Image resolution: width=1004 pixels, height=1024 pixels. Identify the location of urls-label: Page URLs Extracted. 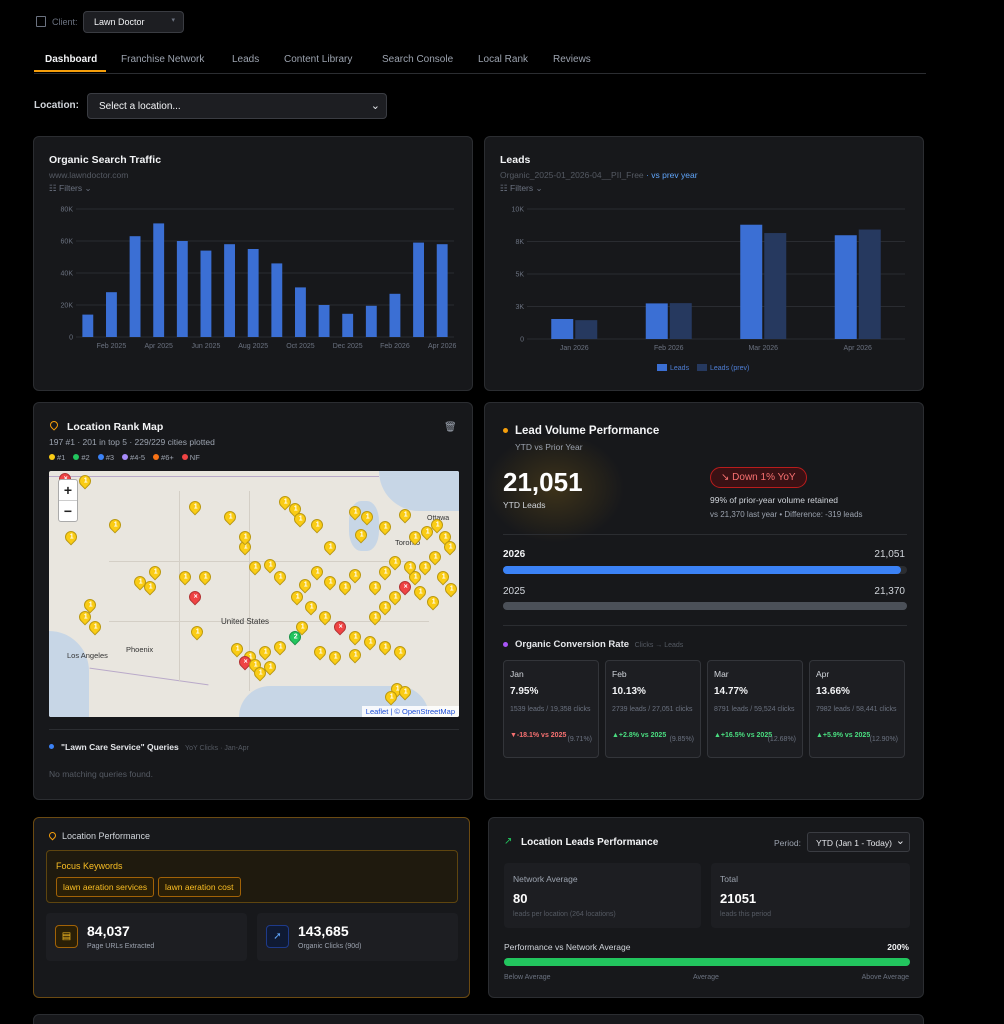
(121, 946).